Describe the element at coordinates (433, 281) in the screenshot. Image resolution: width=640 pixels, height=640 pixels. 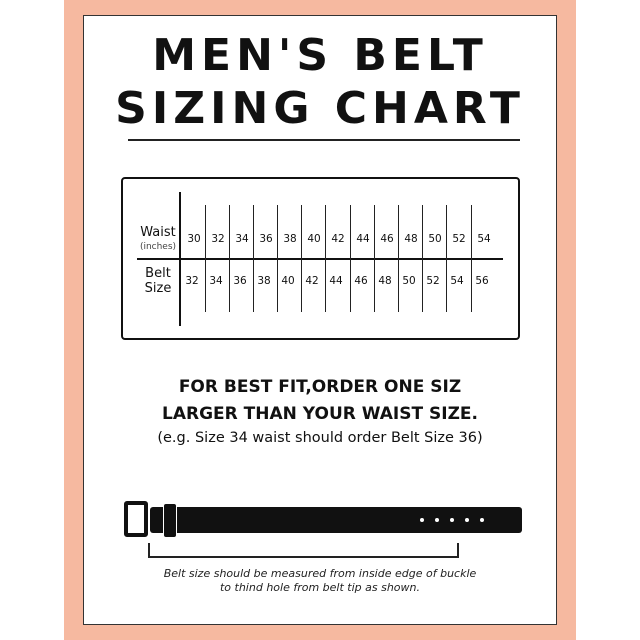
I see `belt-size-value: 52` at that location.